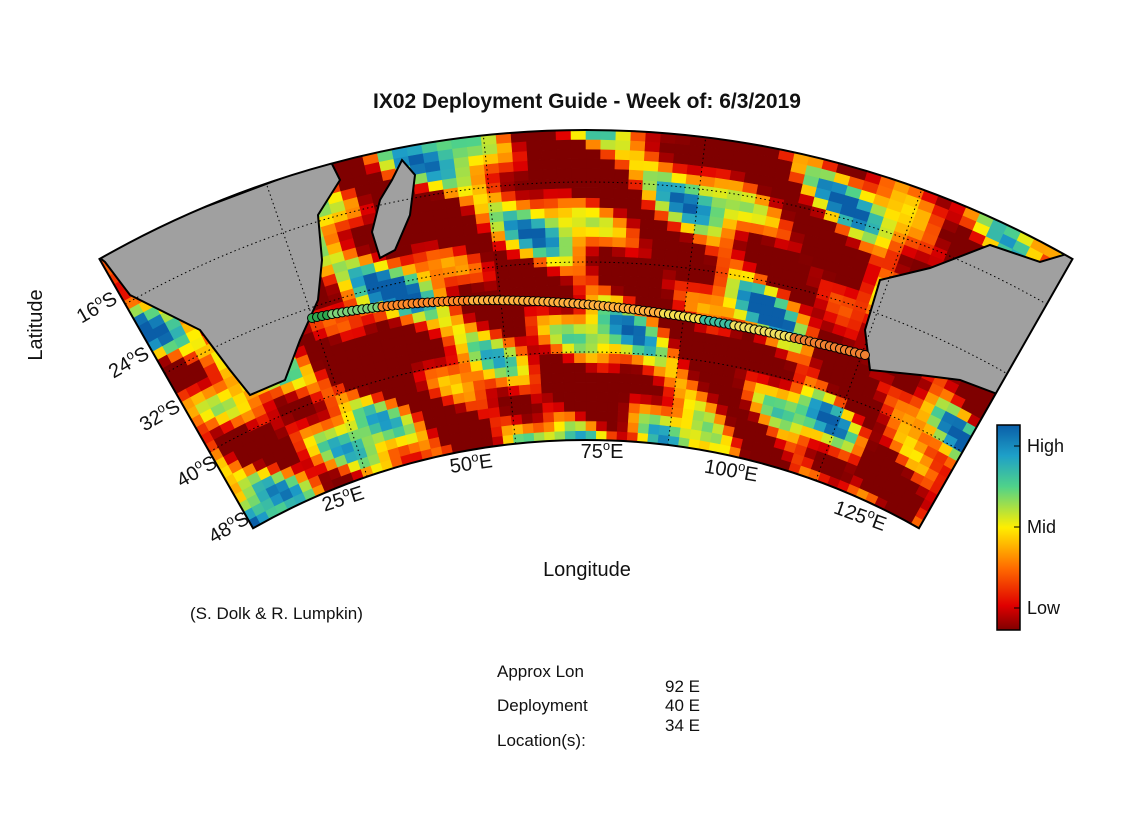 This screenshot has width=1122, height=832. Describe the element at coordinates (1045, 446) in the screenshot. I see `colorbar-label: High` at that location.